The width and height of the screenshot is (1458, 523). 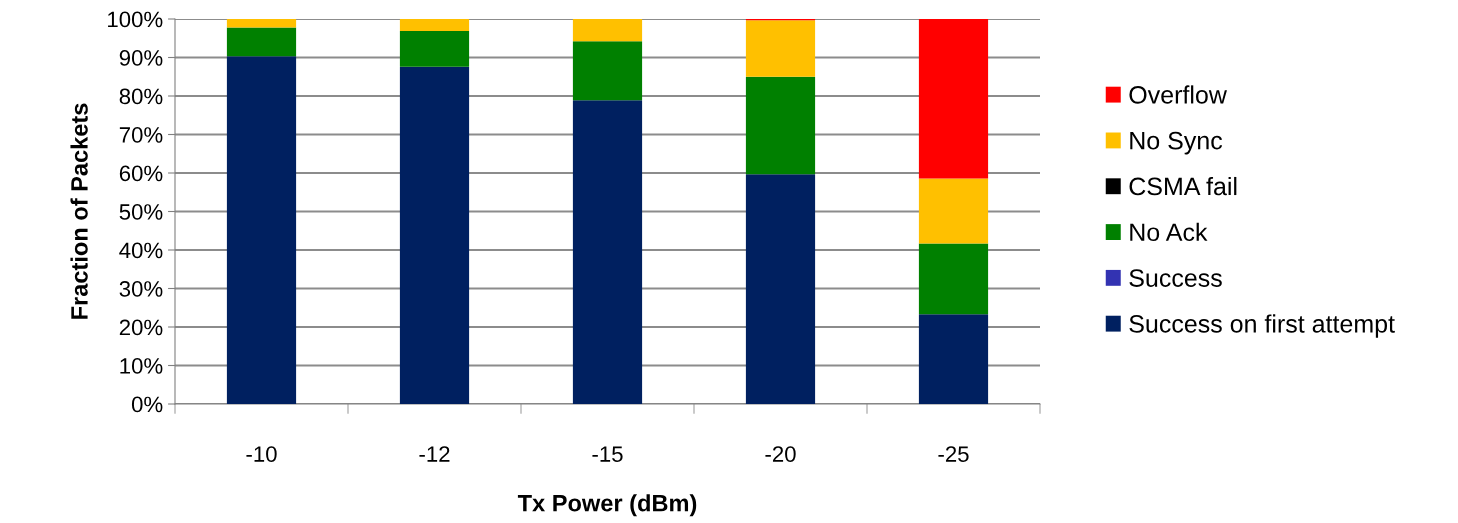 What do you see at coordinates (780, 454) in the screenshot?
I see `x-tick-label: -20` at bounding box center [780, 454].